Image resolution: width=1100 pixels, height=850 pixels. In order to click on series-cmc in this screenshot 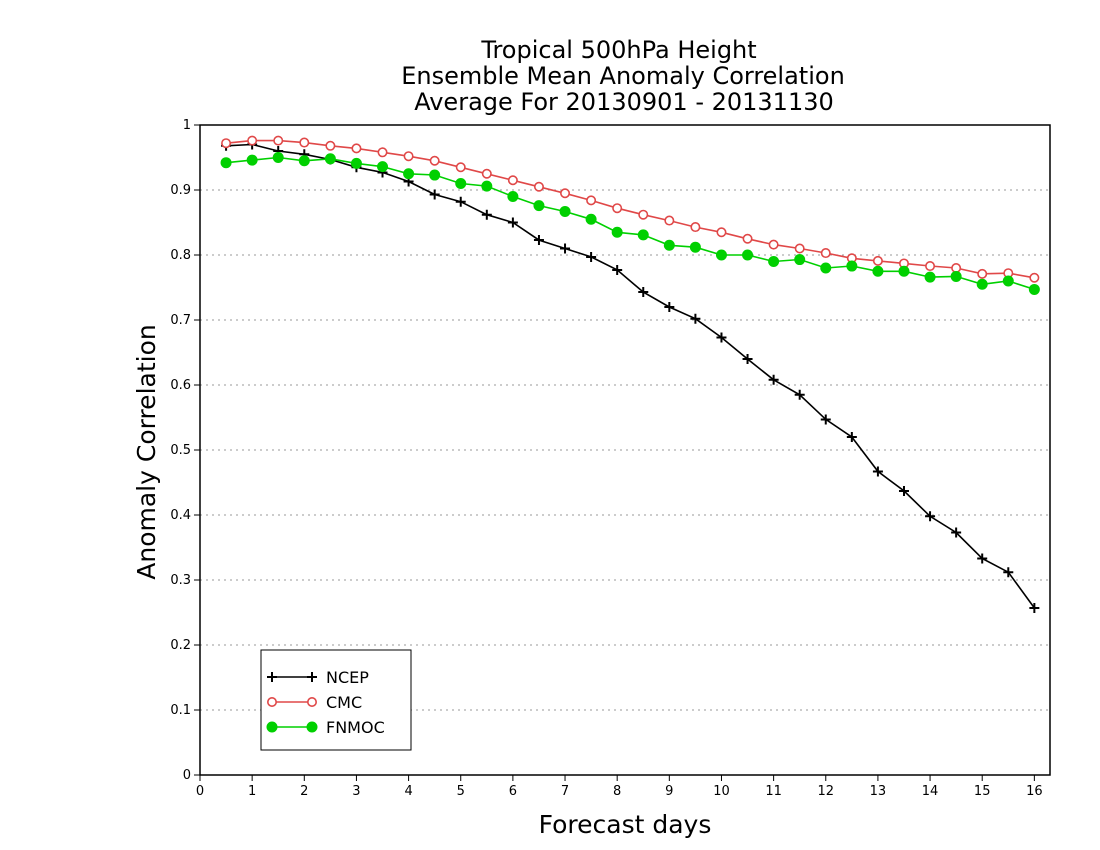, I will do `click(630, 209)`.